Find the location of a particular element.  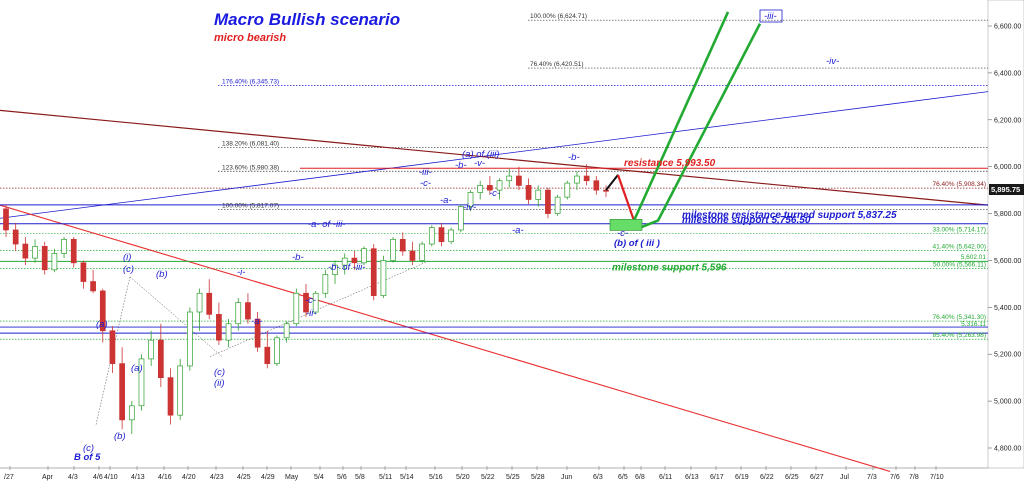

fib-label: 100.00% (5,817.07) is located at coordinates (250, 206).